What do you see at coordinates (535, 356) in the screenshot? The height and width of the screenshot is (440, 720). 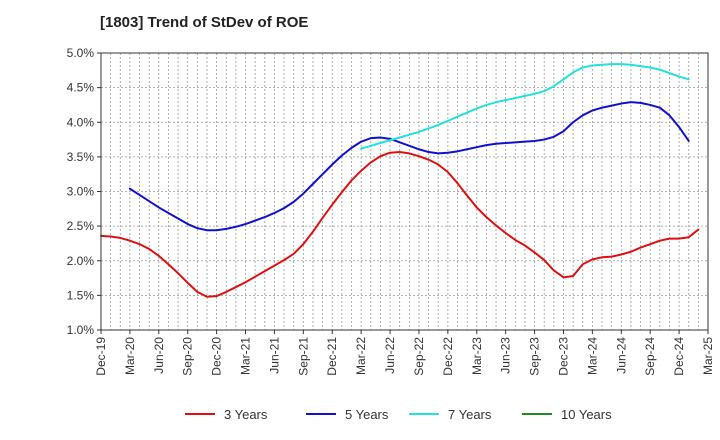 I see `x-tick-label: Sep-23` at bounding box center [535, 356].